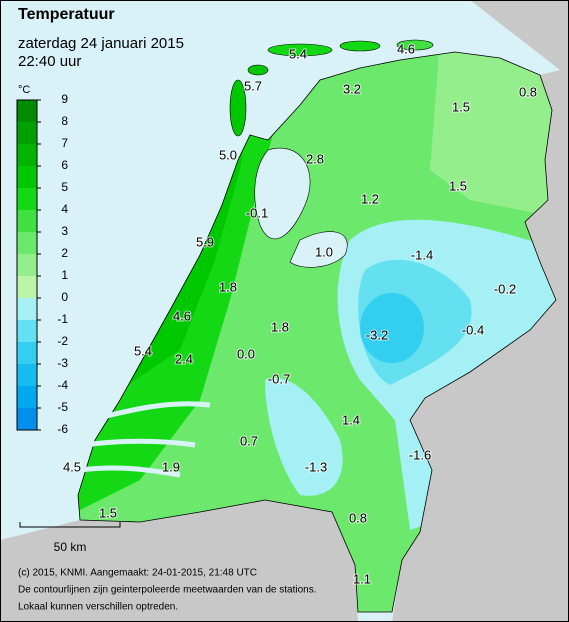 The width and height of the screenshot is (569, 622). I want to click on legend-tick-label: -3, so click(62, 363).